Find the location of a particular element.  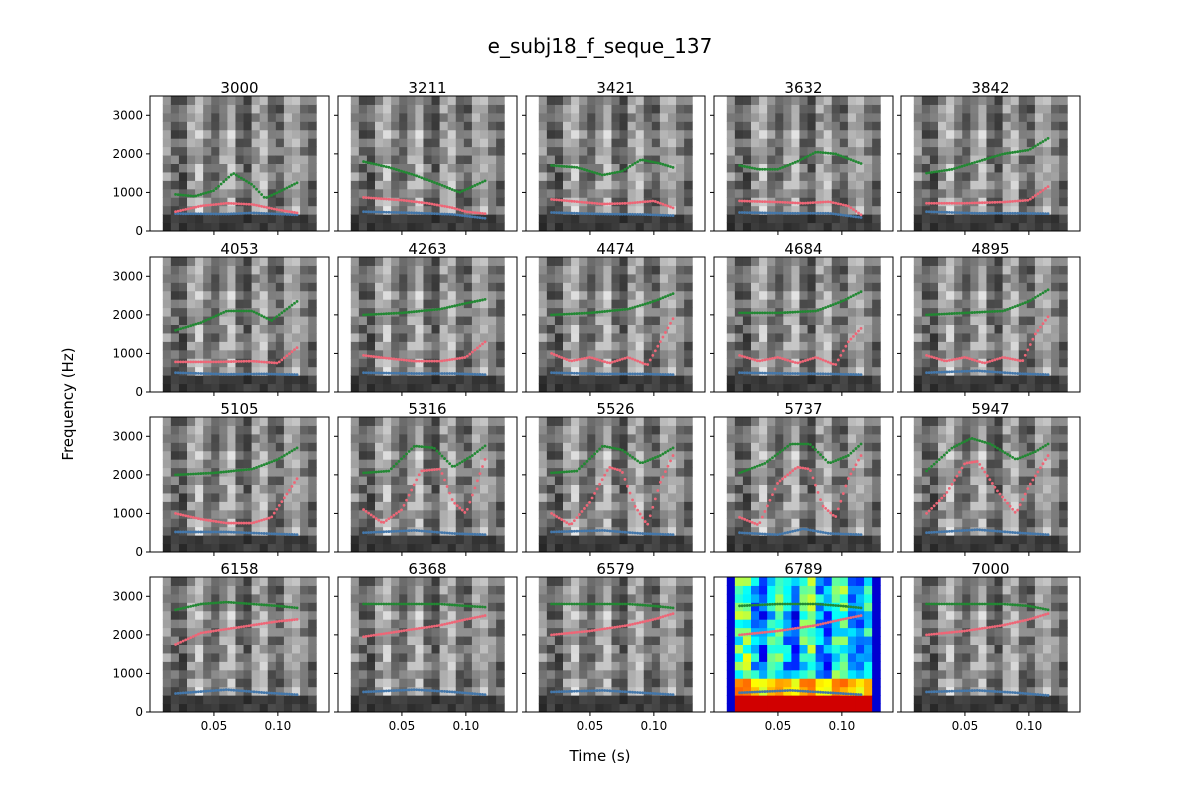

panel-title: 4474 is located at coordinates (615, 249).